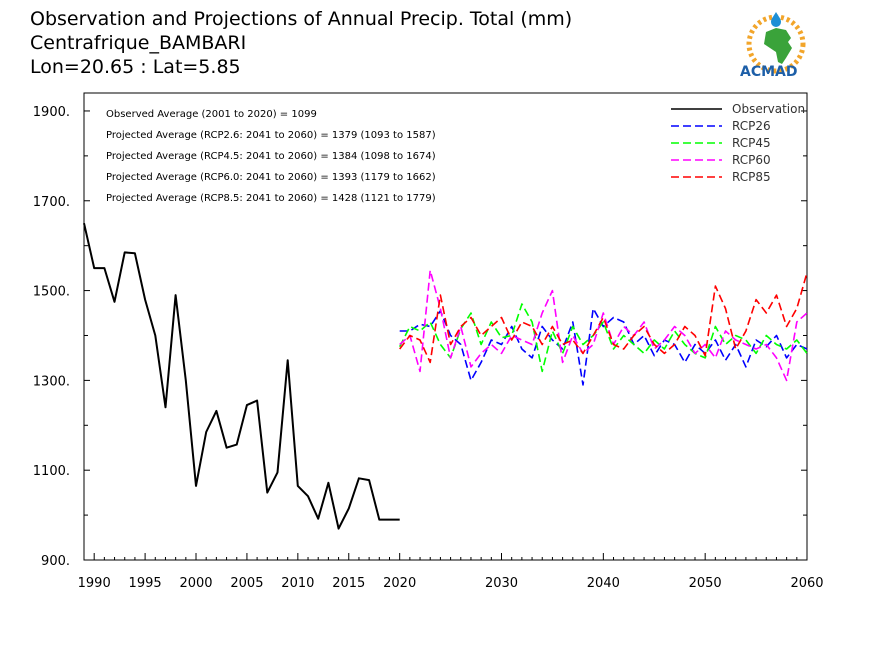  What do you see at coordinates (501, 583) in the screenshot?
I see `x-tick-label: 2030` at bounding box center [501, 583].